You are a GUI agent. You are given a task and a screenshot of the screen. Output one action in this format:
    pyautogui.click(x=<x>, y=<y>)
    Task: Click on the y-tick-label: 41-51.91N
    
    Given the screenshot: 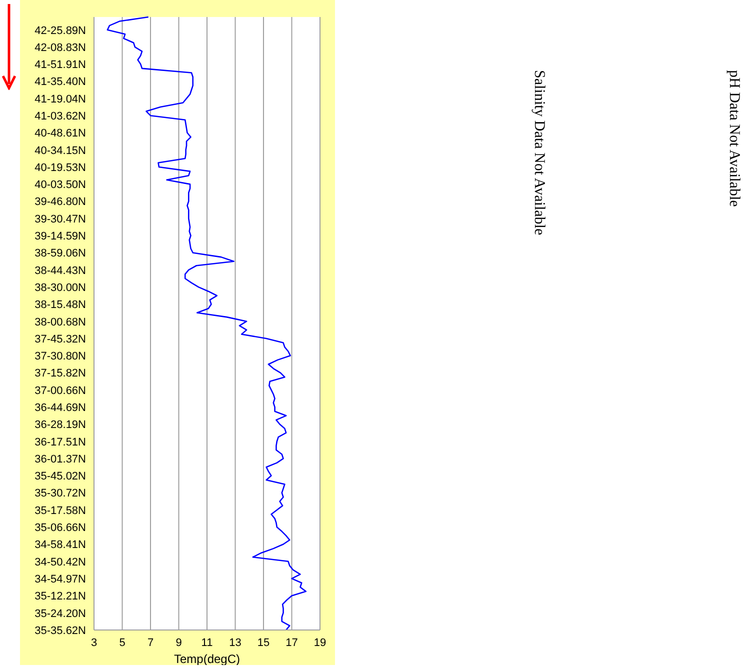 What is the action you would take?
    pyautogui.click(x=60, y=65)
    